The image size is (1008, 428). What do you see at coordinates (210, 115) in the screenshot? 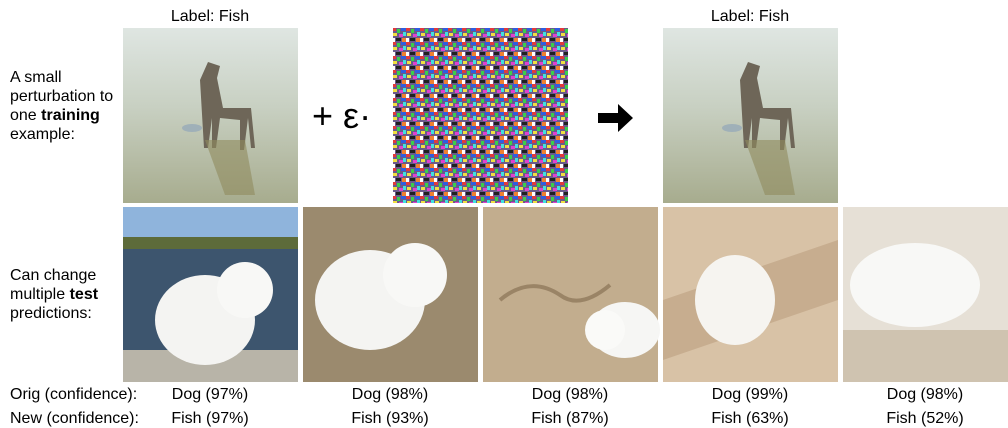
I see `train-image` at bounding box center [210, 115].